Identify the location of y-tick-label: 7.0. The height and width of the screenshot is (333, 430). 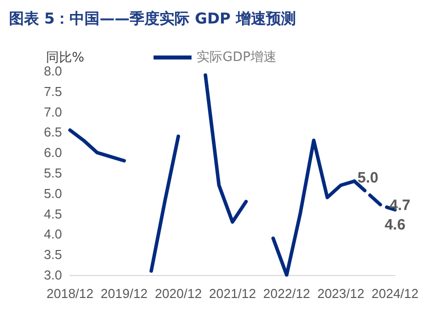
(53, 112).